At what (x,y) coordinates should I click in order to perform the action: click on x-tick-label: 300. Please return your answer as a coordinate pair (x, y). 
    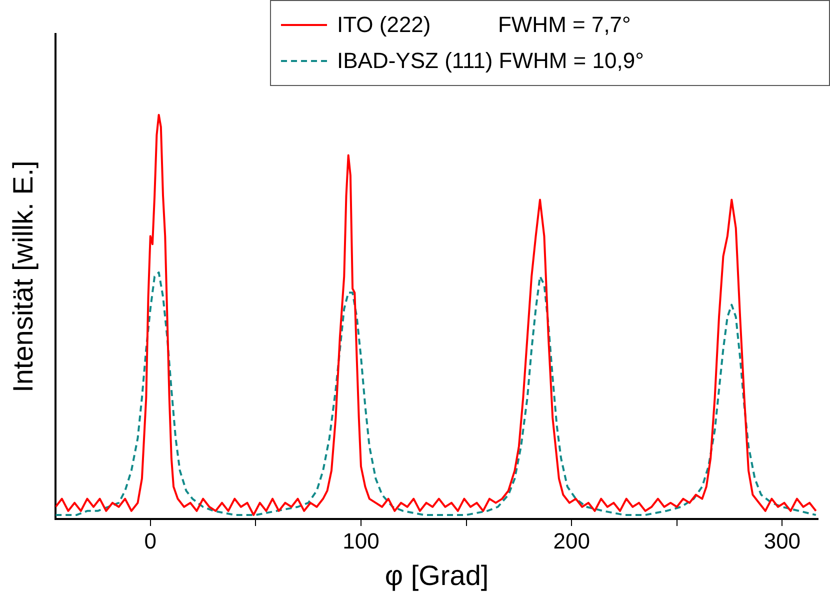
    Looking at the image, I should click on (782, 541).